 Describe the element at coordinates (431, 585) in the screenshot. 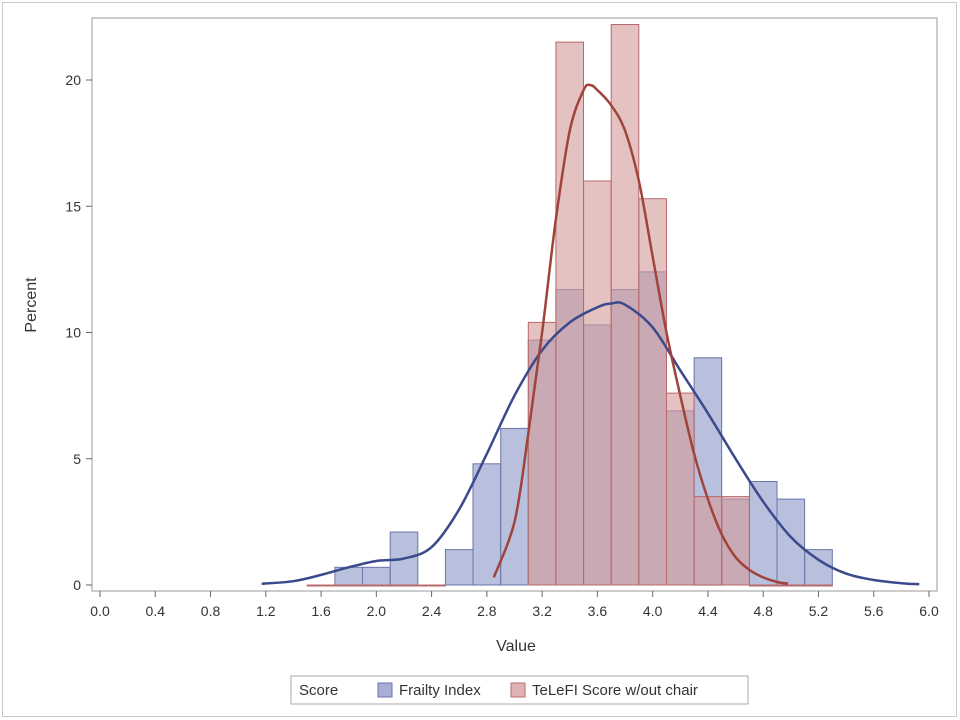

I see `bar-telefi-score-w-out-chair-2.4` at that location.